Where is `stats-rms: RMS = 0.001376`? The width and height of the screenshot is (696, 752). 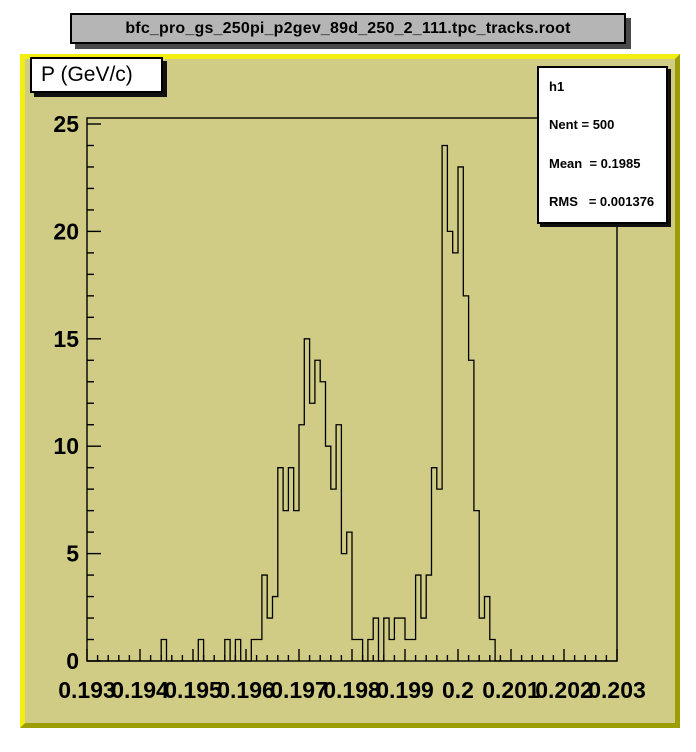 stats-rms: RMS = 0.001376 is located at coordinates (602, 201).